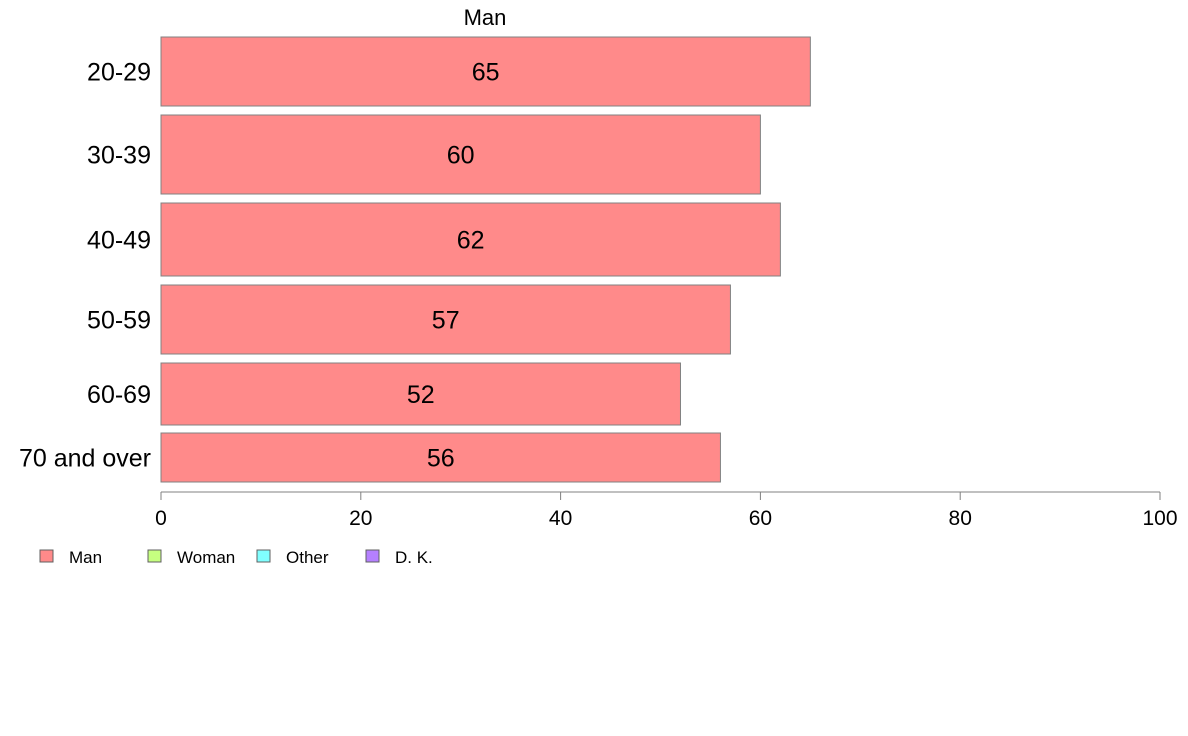  What do you see at coordinates (236, 557) in the screenshot?
I see `legend: Man Woman Other D. K.` at bounding box center [236, 557].